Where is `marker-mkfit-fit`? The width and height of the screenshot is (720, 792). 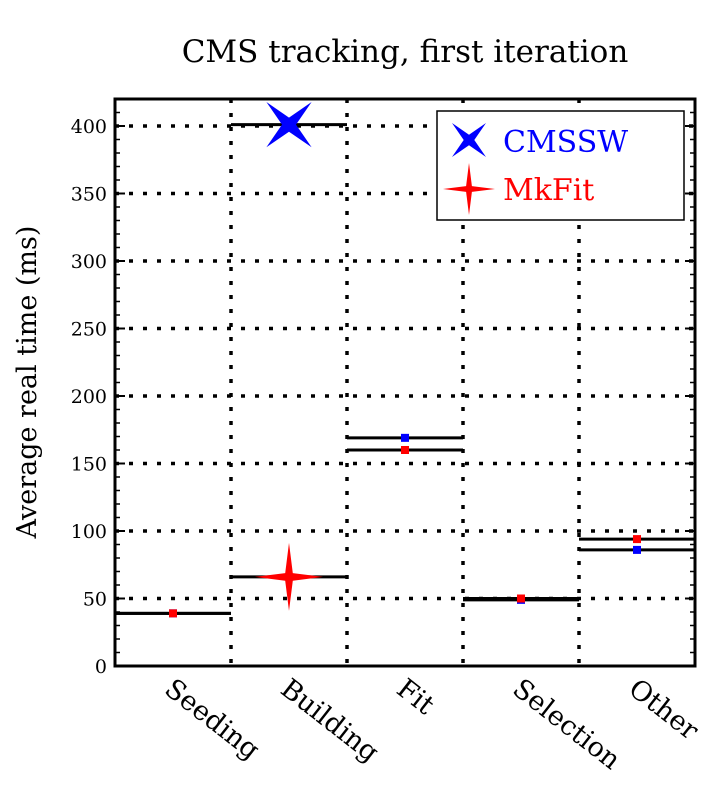 marker-mkfit-fit is located at coordinates (405, 450).